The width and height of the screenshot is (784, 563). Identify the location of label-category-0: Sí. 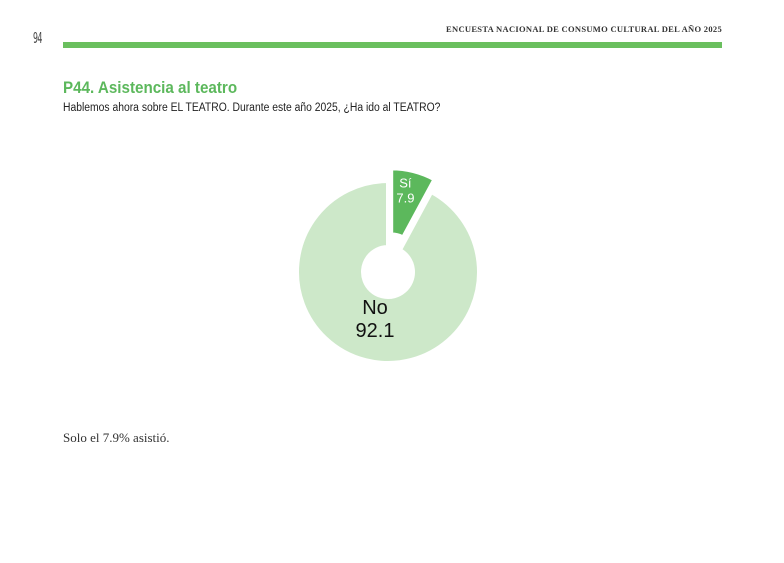
(405, 182).